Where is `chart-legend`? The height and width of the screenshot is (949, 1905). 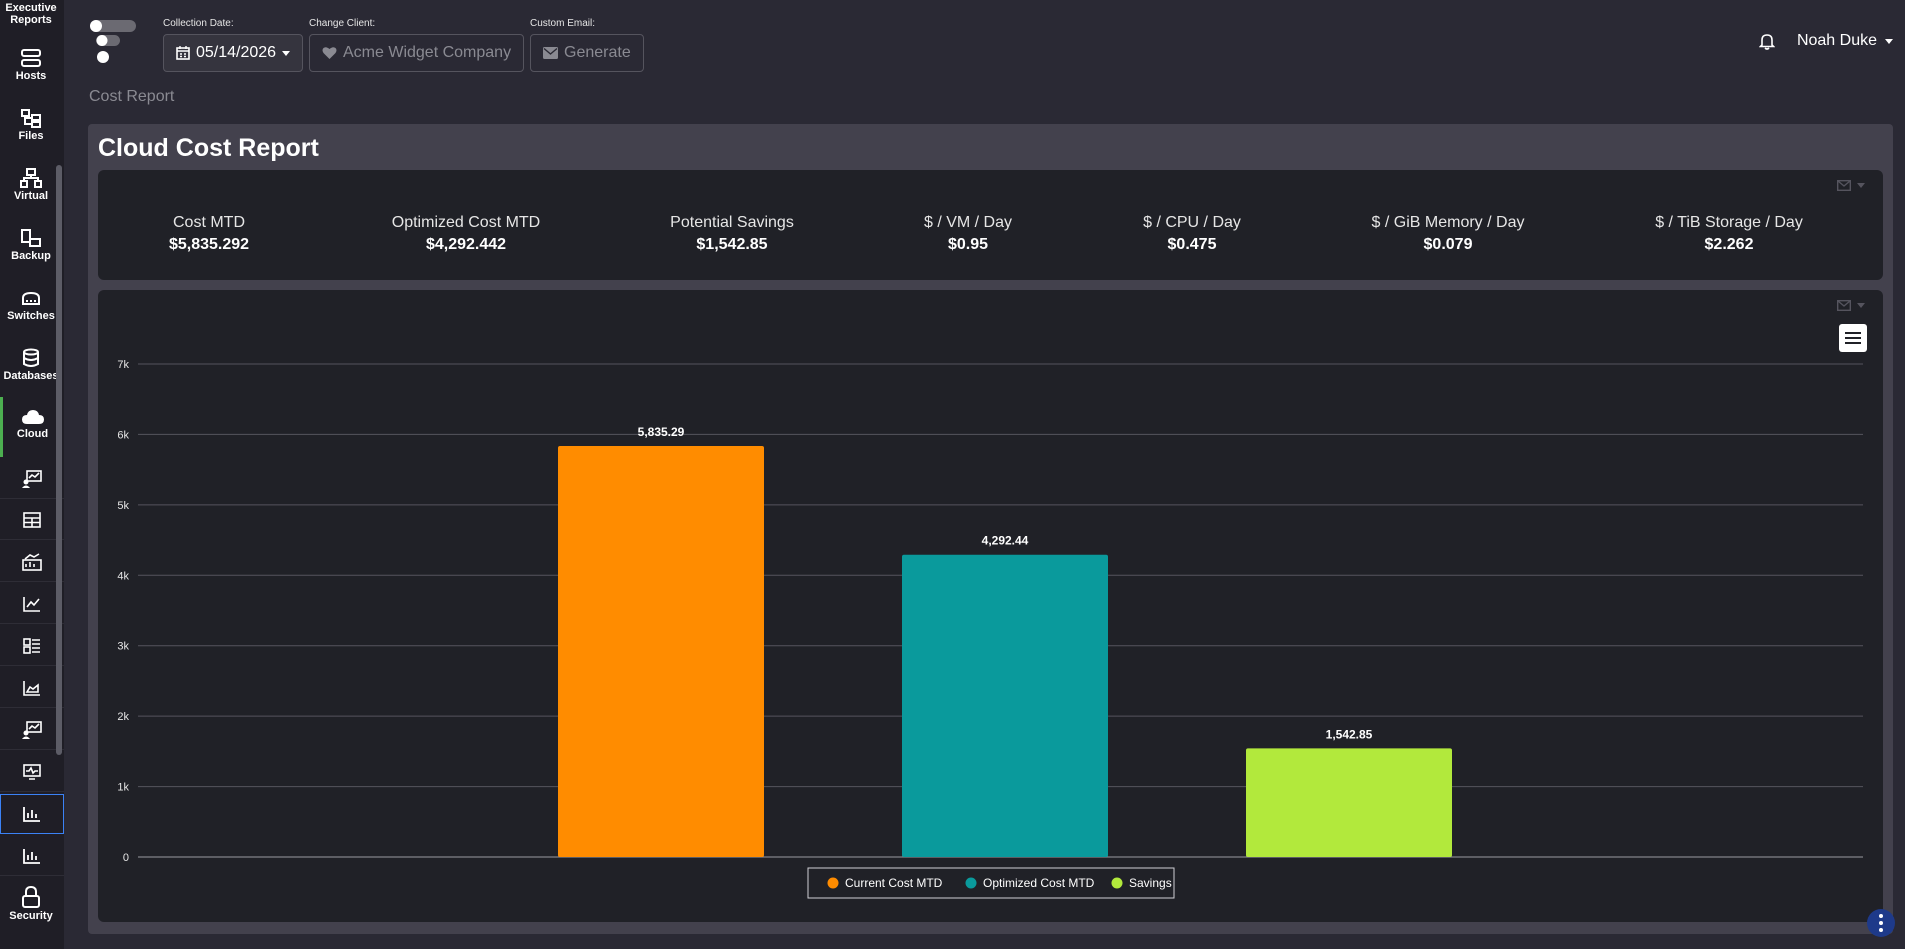
chart-legend is located at coordinates (991, 883).